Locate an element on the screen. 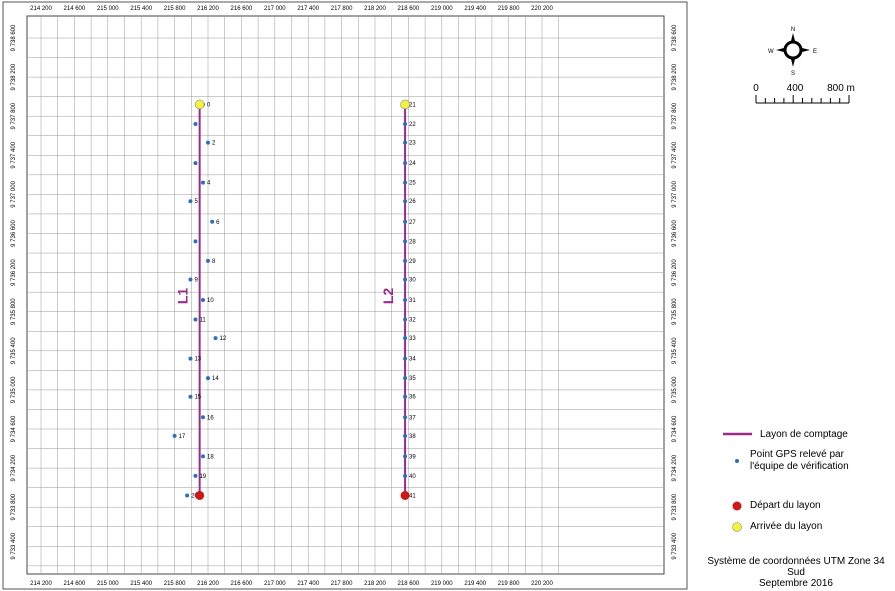  y-tick-label-right: 9 738 200 is located at coordinates (675, 76).